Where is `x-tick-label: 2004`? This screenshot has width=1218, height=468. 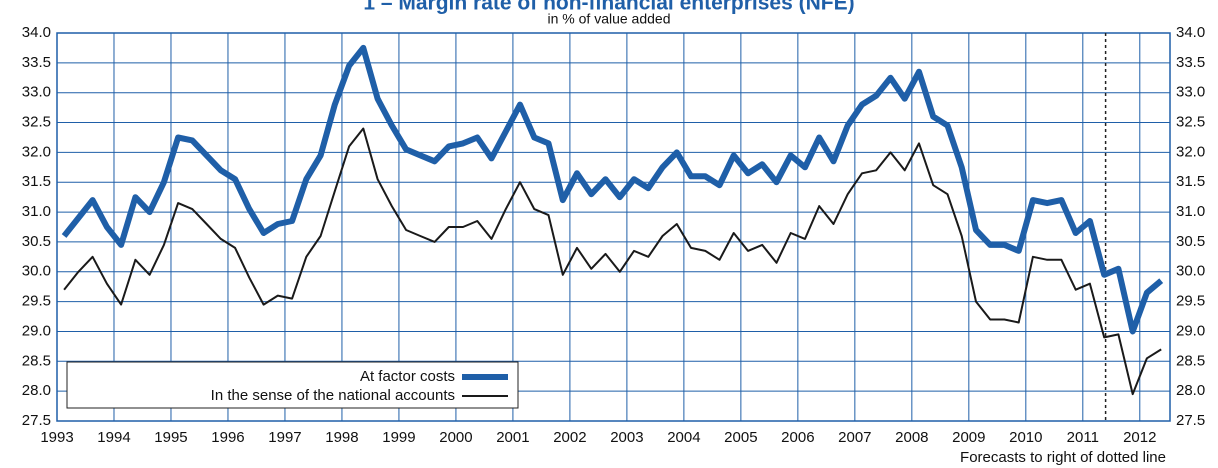 x-tick-label: 2004 is located at coordinates (683, 437).